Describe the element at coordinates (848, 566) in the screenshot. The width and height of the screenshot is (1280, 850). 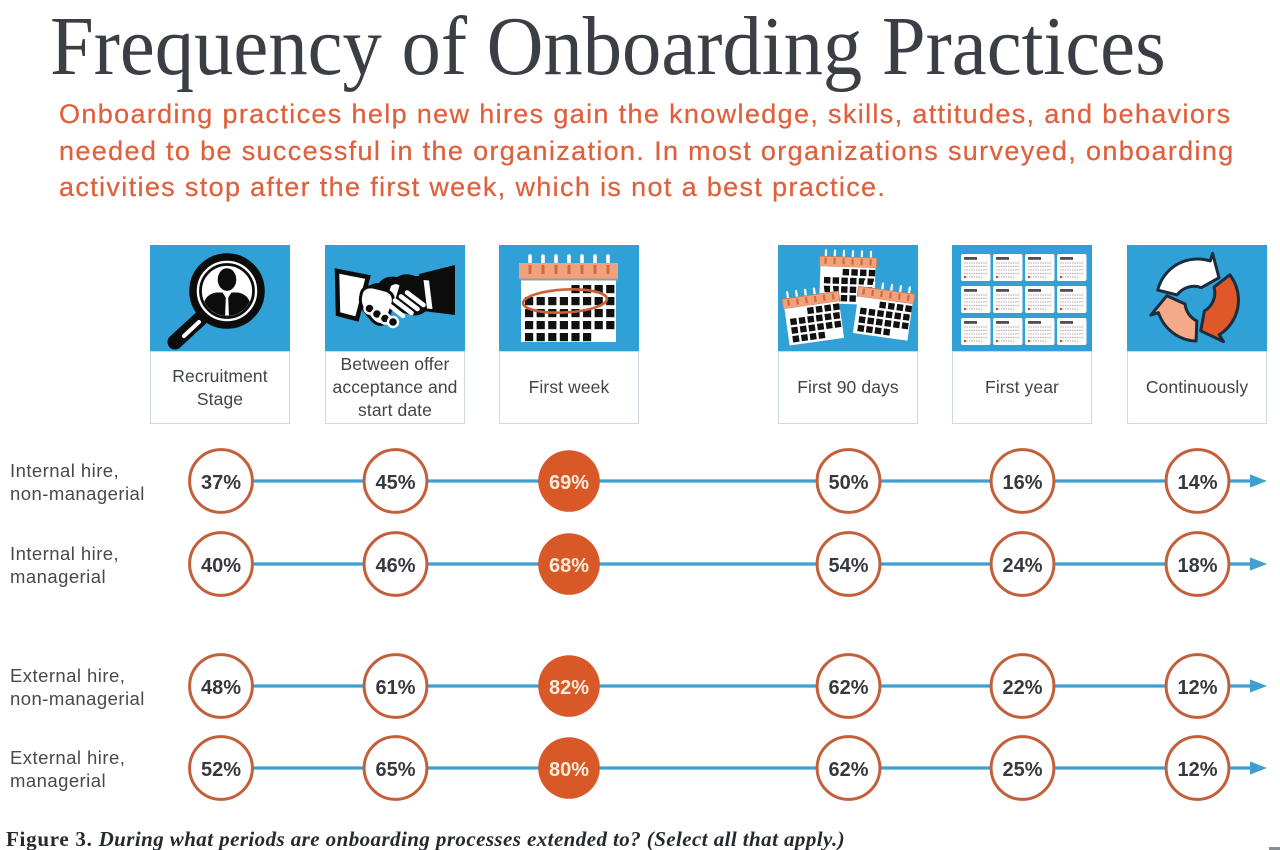
I see `svg-text: 54%` at that location.